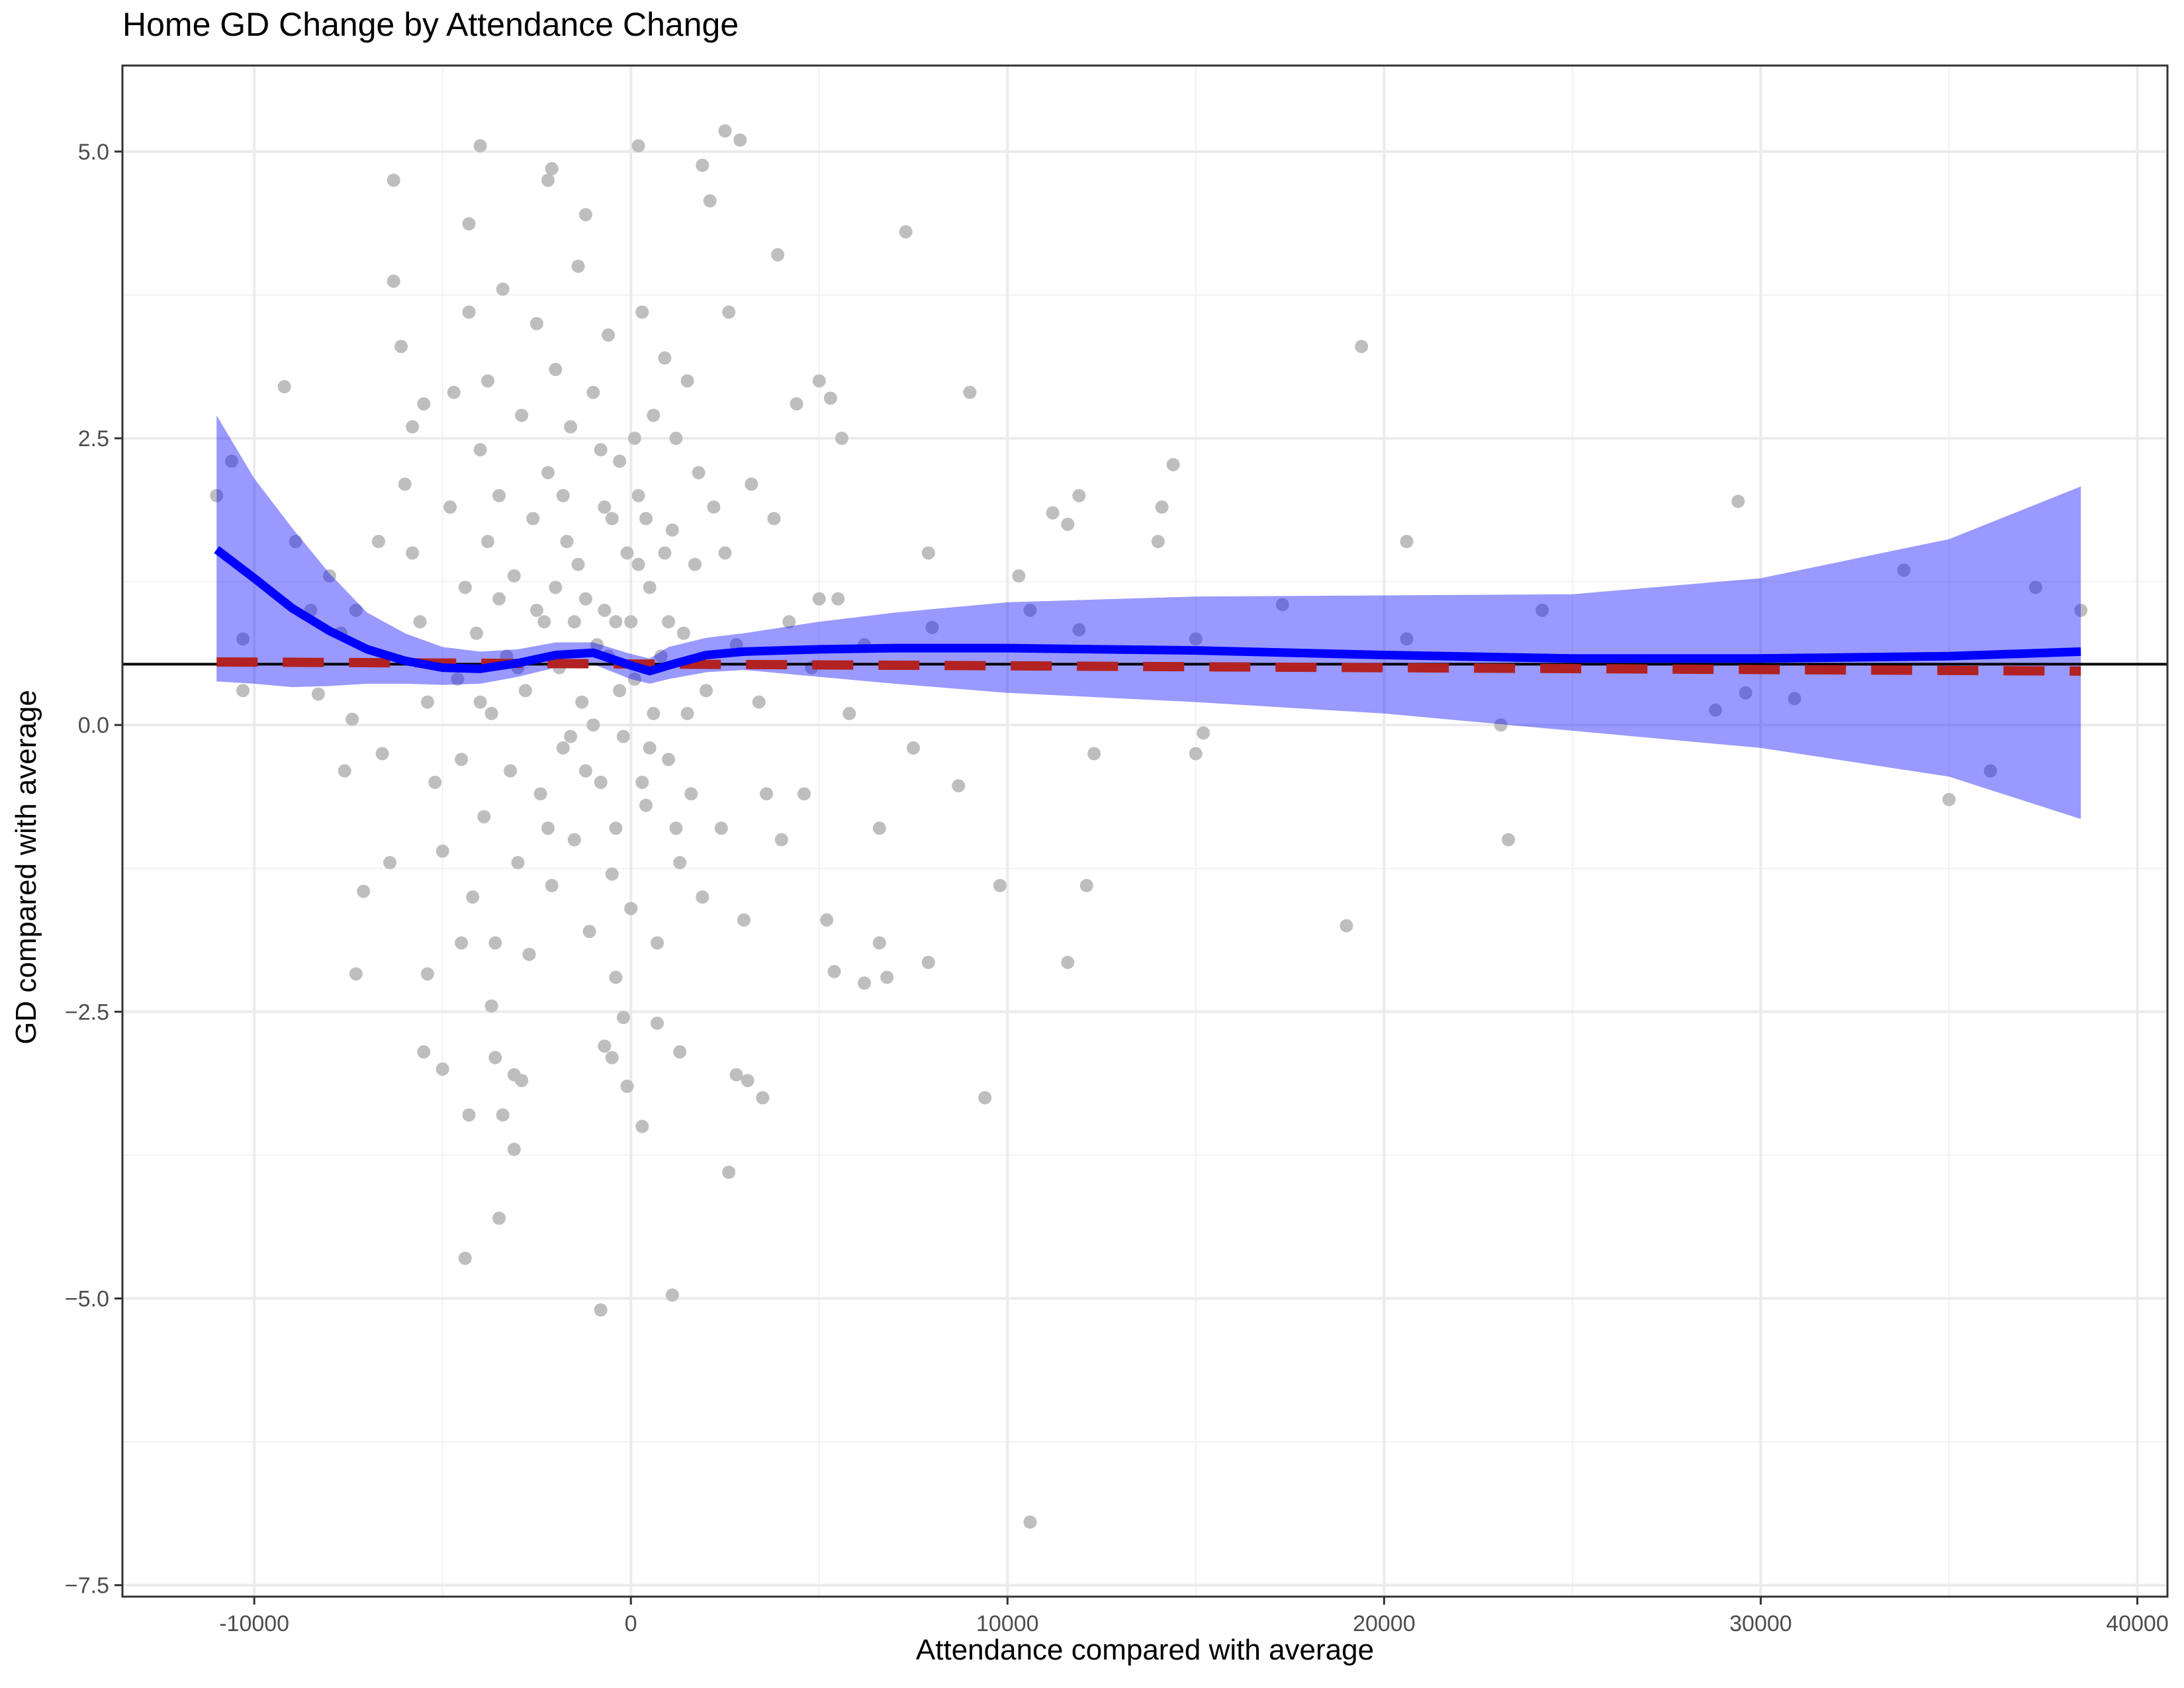 Image resolution: width=2184 pixels, height=1688 pixels. What do you see at coordinates (1007, 1623) in the screenshot?
I see `x-tick-label: 10000` at bounding box center [1007, 1623].